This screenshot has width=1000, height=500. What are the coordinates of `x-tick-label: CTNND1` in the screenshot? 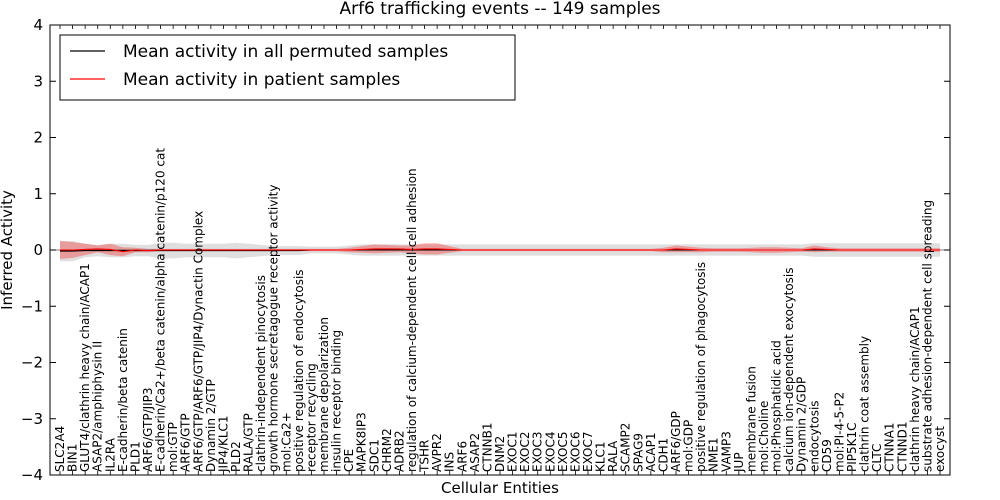 It's located at (902, 446).